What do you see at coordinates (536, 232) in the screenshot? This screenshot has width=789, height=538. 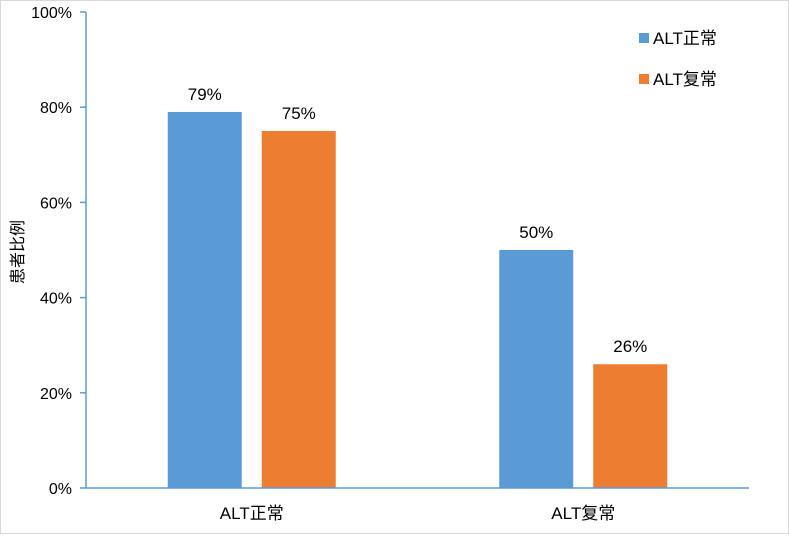 I see `data-label: 50%` at bounding box center [536, 232].